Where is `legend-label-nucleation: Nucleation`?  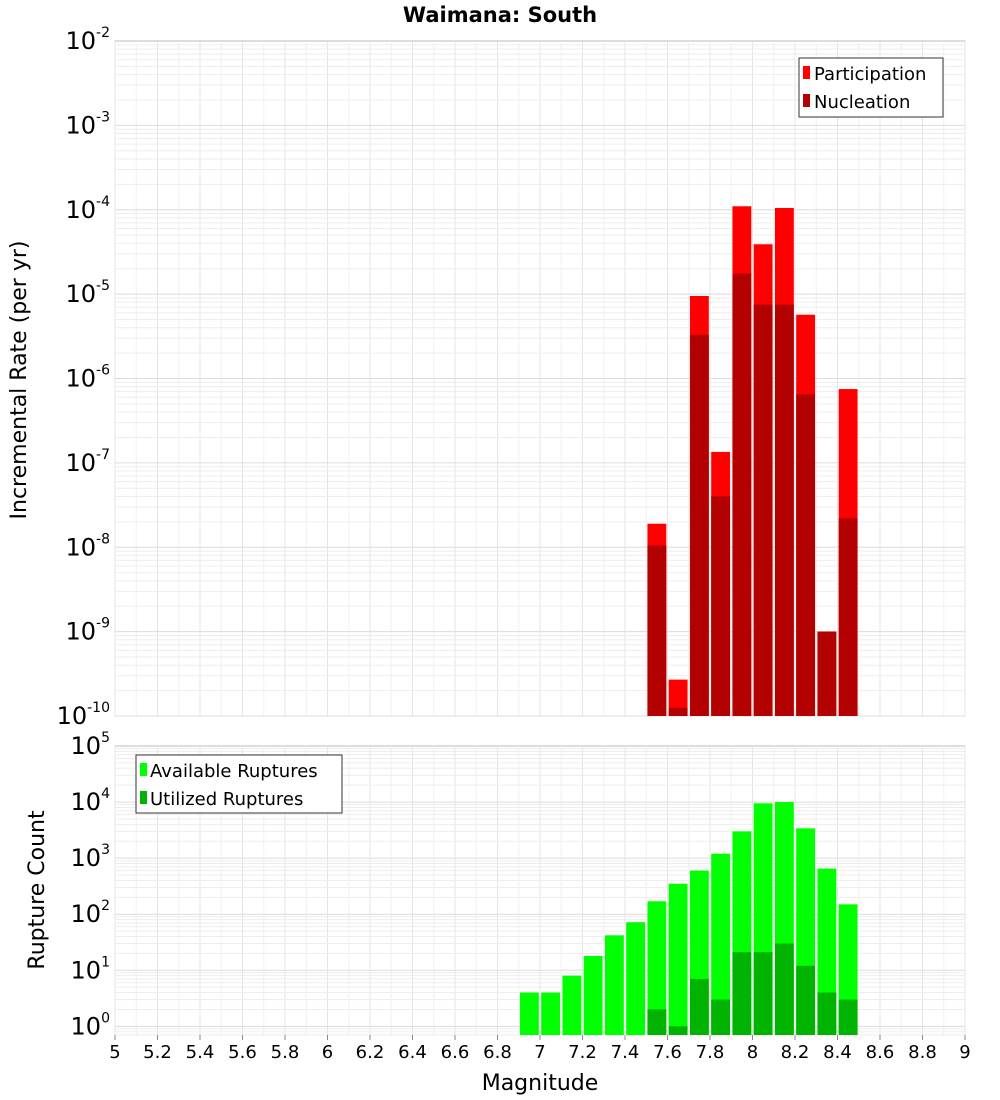
legend-label-nucleation: Nucleation is located at coordinates (862, 102).